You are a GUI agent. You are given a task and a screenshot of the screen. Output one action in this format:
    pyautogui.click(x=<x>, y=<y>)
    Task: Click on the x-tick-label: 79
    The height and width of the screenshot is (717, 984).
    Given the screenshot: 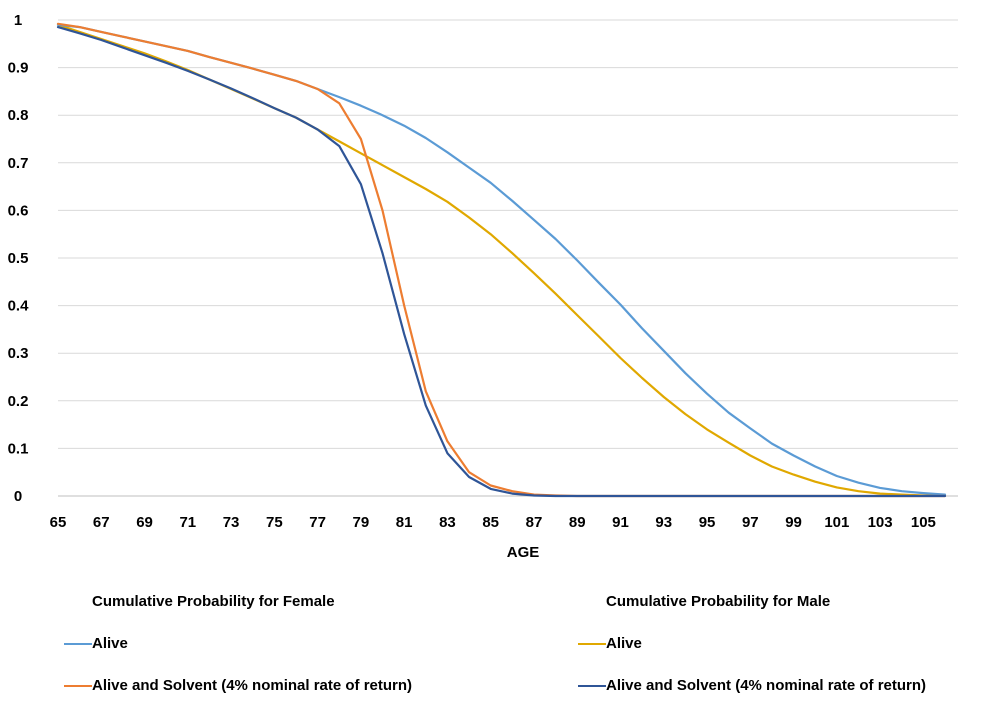 What is the action you would take?
    pyautogui.click(x=361, y=522)
    